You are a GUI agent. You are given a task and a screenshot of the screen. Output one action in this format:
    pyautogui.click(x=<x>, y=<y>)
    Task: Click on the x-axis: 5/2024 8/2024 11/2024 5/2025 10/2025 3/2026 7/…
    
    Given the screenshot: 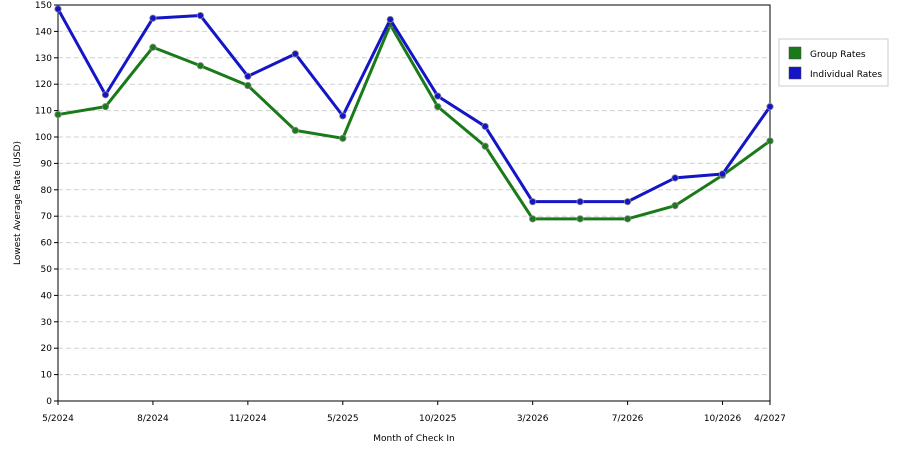 What is the action you would take?
    pyautogui.click(x=414, y=412)
    